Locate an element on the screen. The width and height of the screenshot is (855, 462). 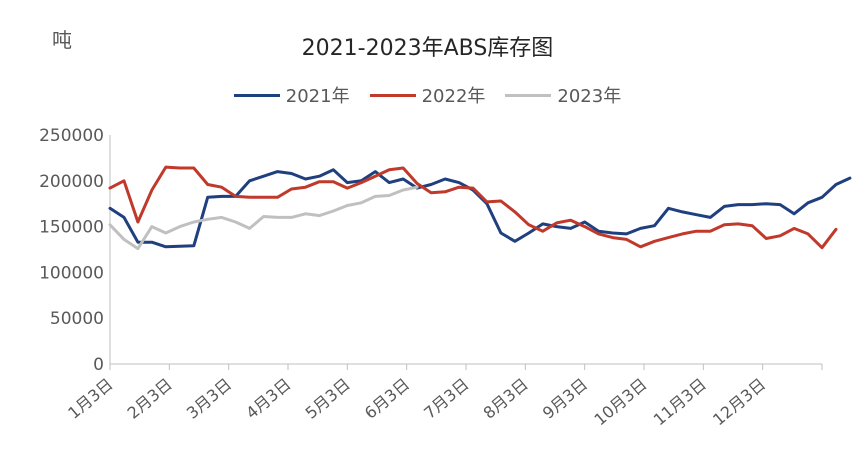
legend-item-2021: 2021年 is located at coordinates (291, 95).